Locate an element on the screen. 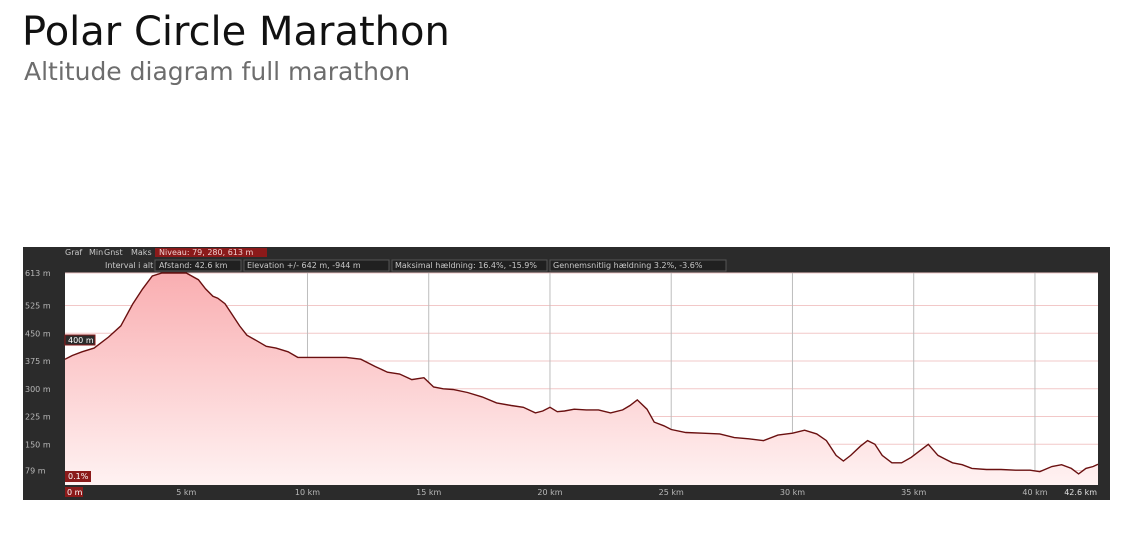 The image size is (1148, 543). toolbar-avg-slope: Gennemsnitlig hældning 3.2%, -3.6% is located at coordinates (628, 265).